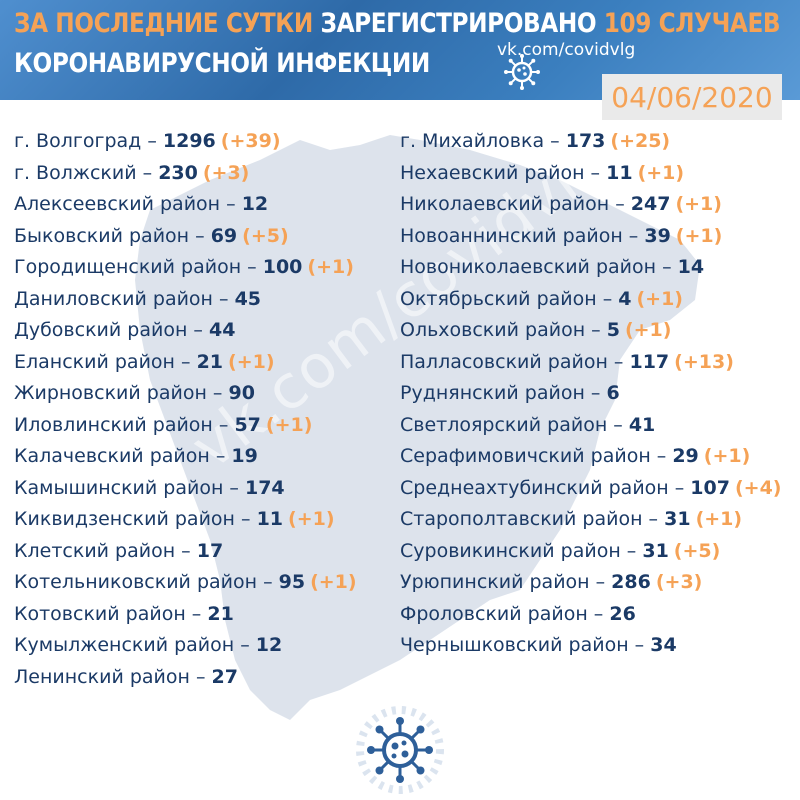 The width and height of the screenshot is (800, 800). What do you see at coordinates (758, 487) in the screenshot?
I see `district-increase: (+4)` at bounding box center [758, 487].